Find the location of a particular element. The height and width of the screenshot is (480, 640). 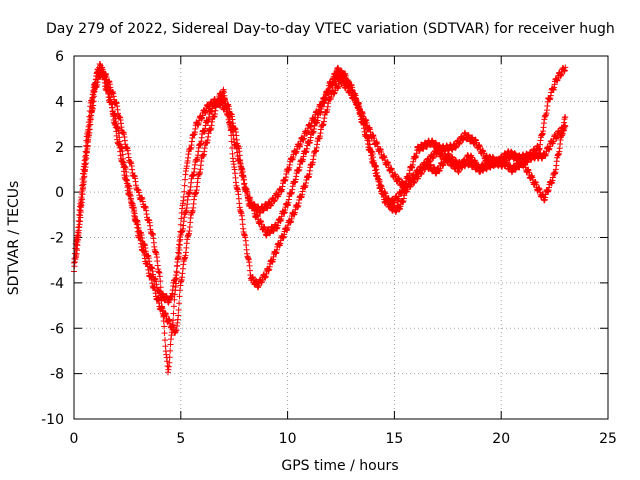

x-tick-label: 15 is located at coordinates (394, 439).